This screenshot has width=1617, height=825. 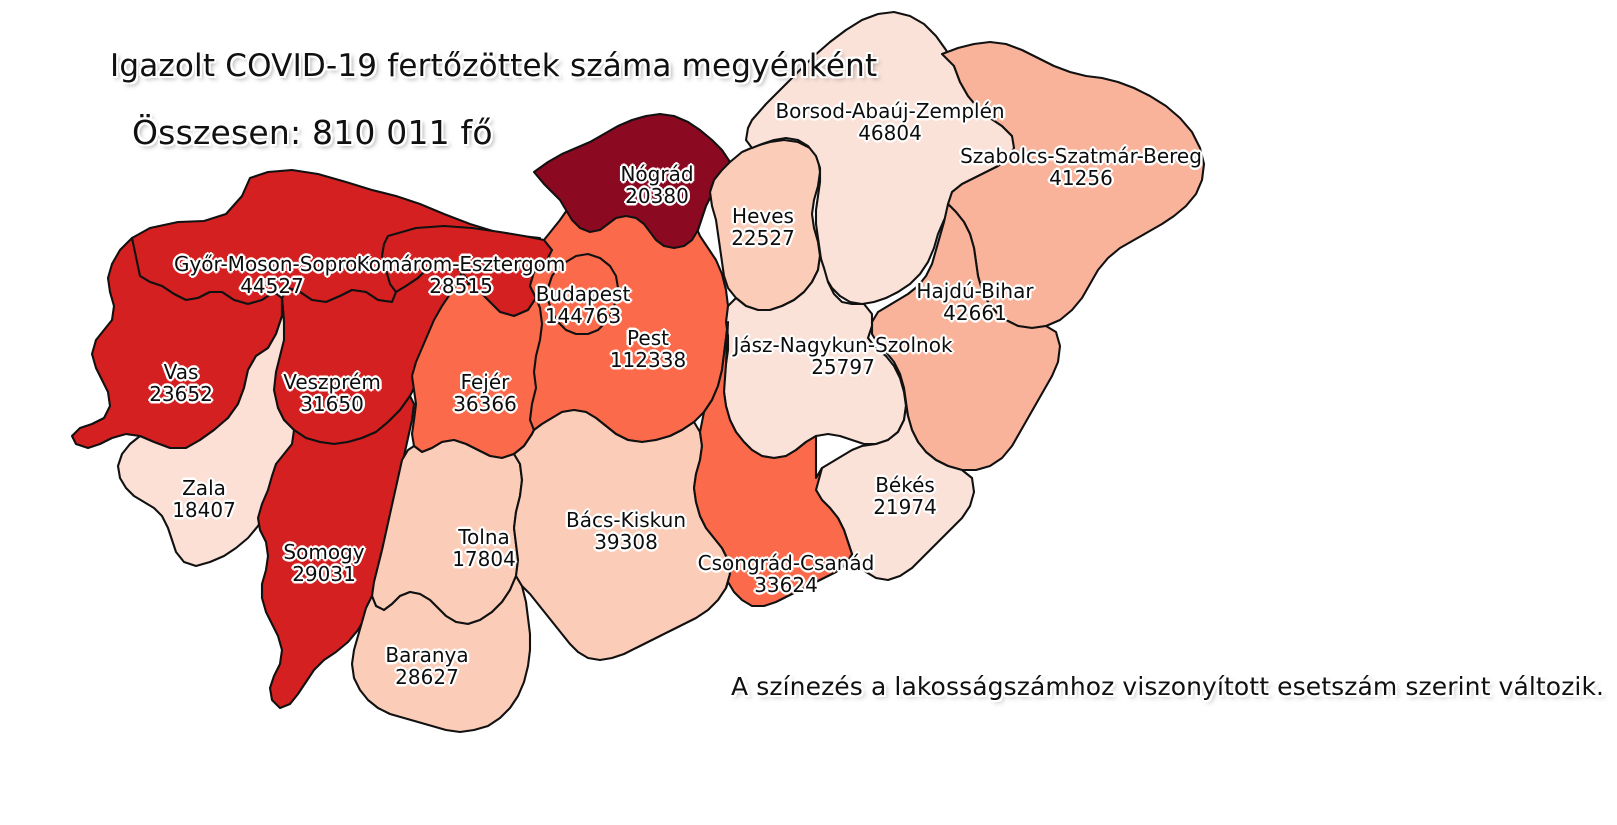 I want to click on county-name: Budapest, so click(x=583, y=294).